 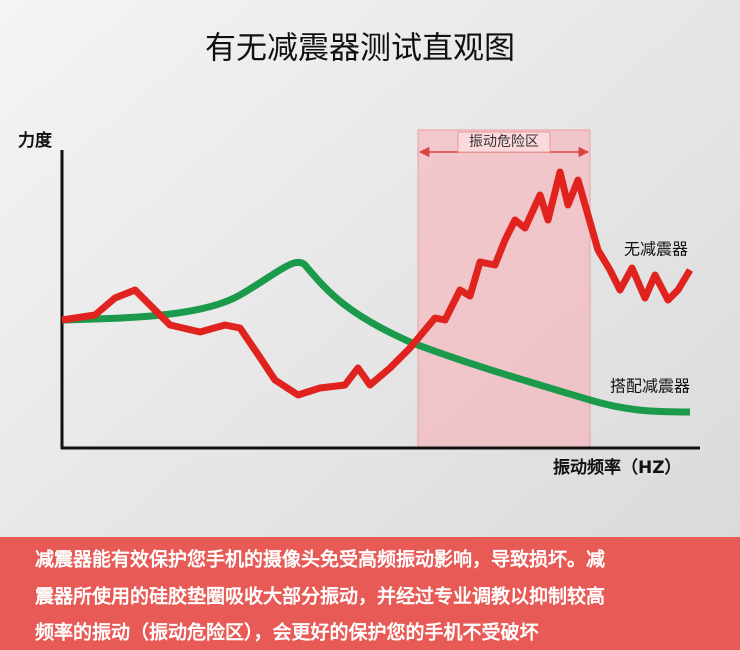 What do you see at coordinates (35, 140) in the screenshot?
I see `y-axis-label: 力度` at bounding box center [35, 140].